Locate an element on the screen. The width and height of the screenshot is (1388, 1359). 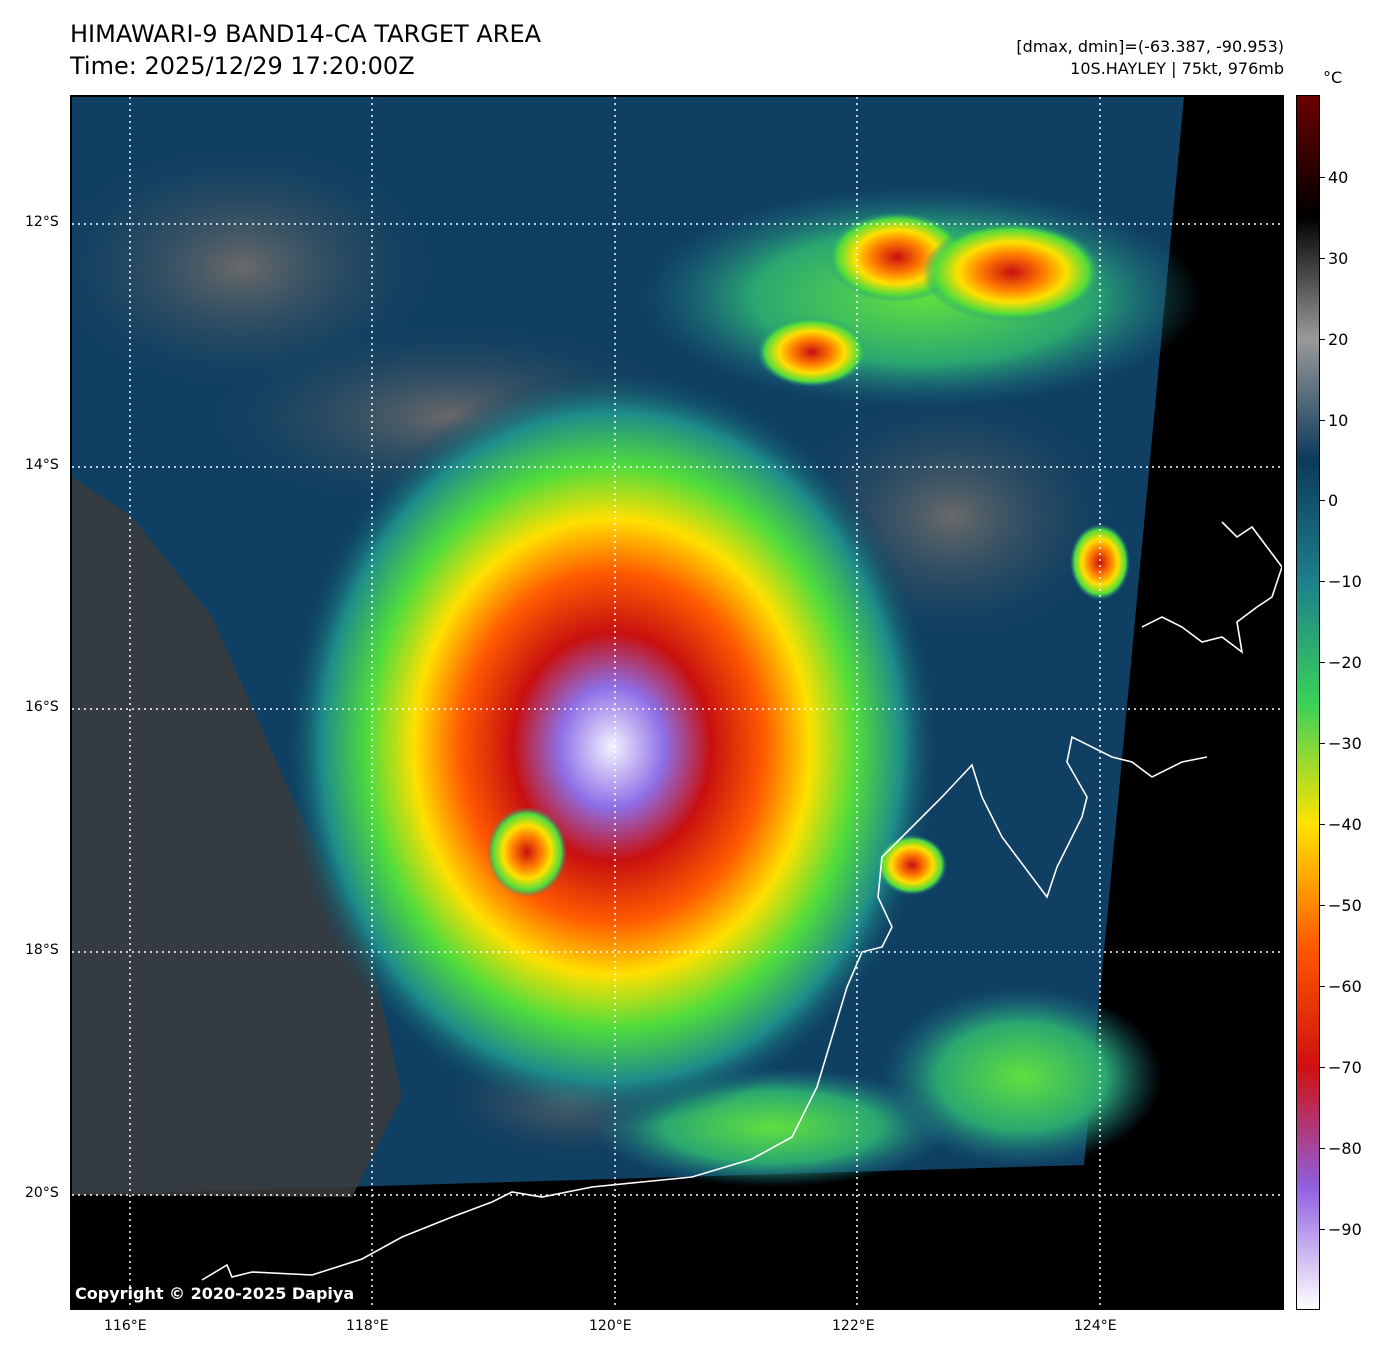
map-time: Time: 2025/12/29 17:20:00Z is located at coordinates (242, 66).